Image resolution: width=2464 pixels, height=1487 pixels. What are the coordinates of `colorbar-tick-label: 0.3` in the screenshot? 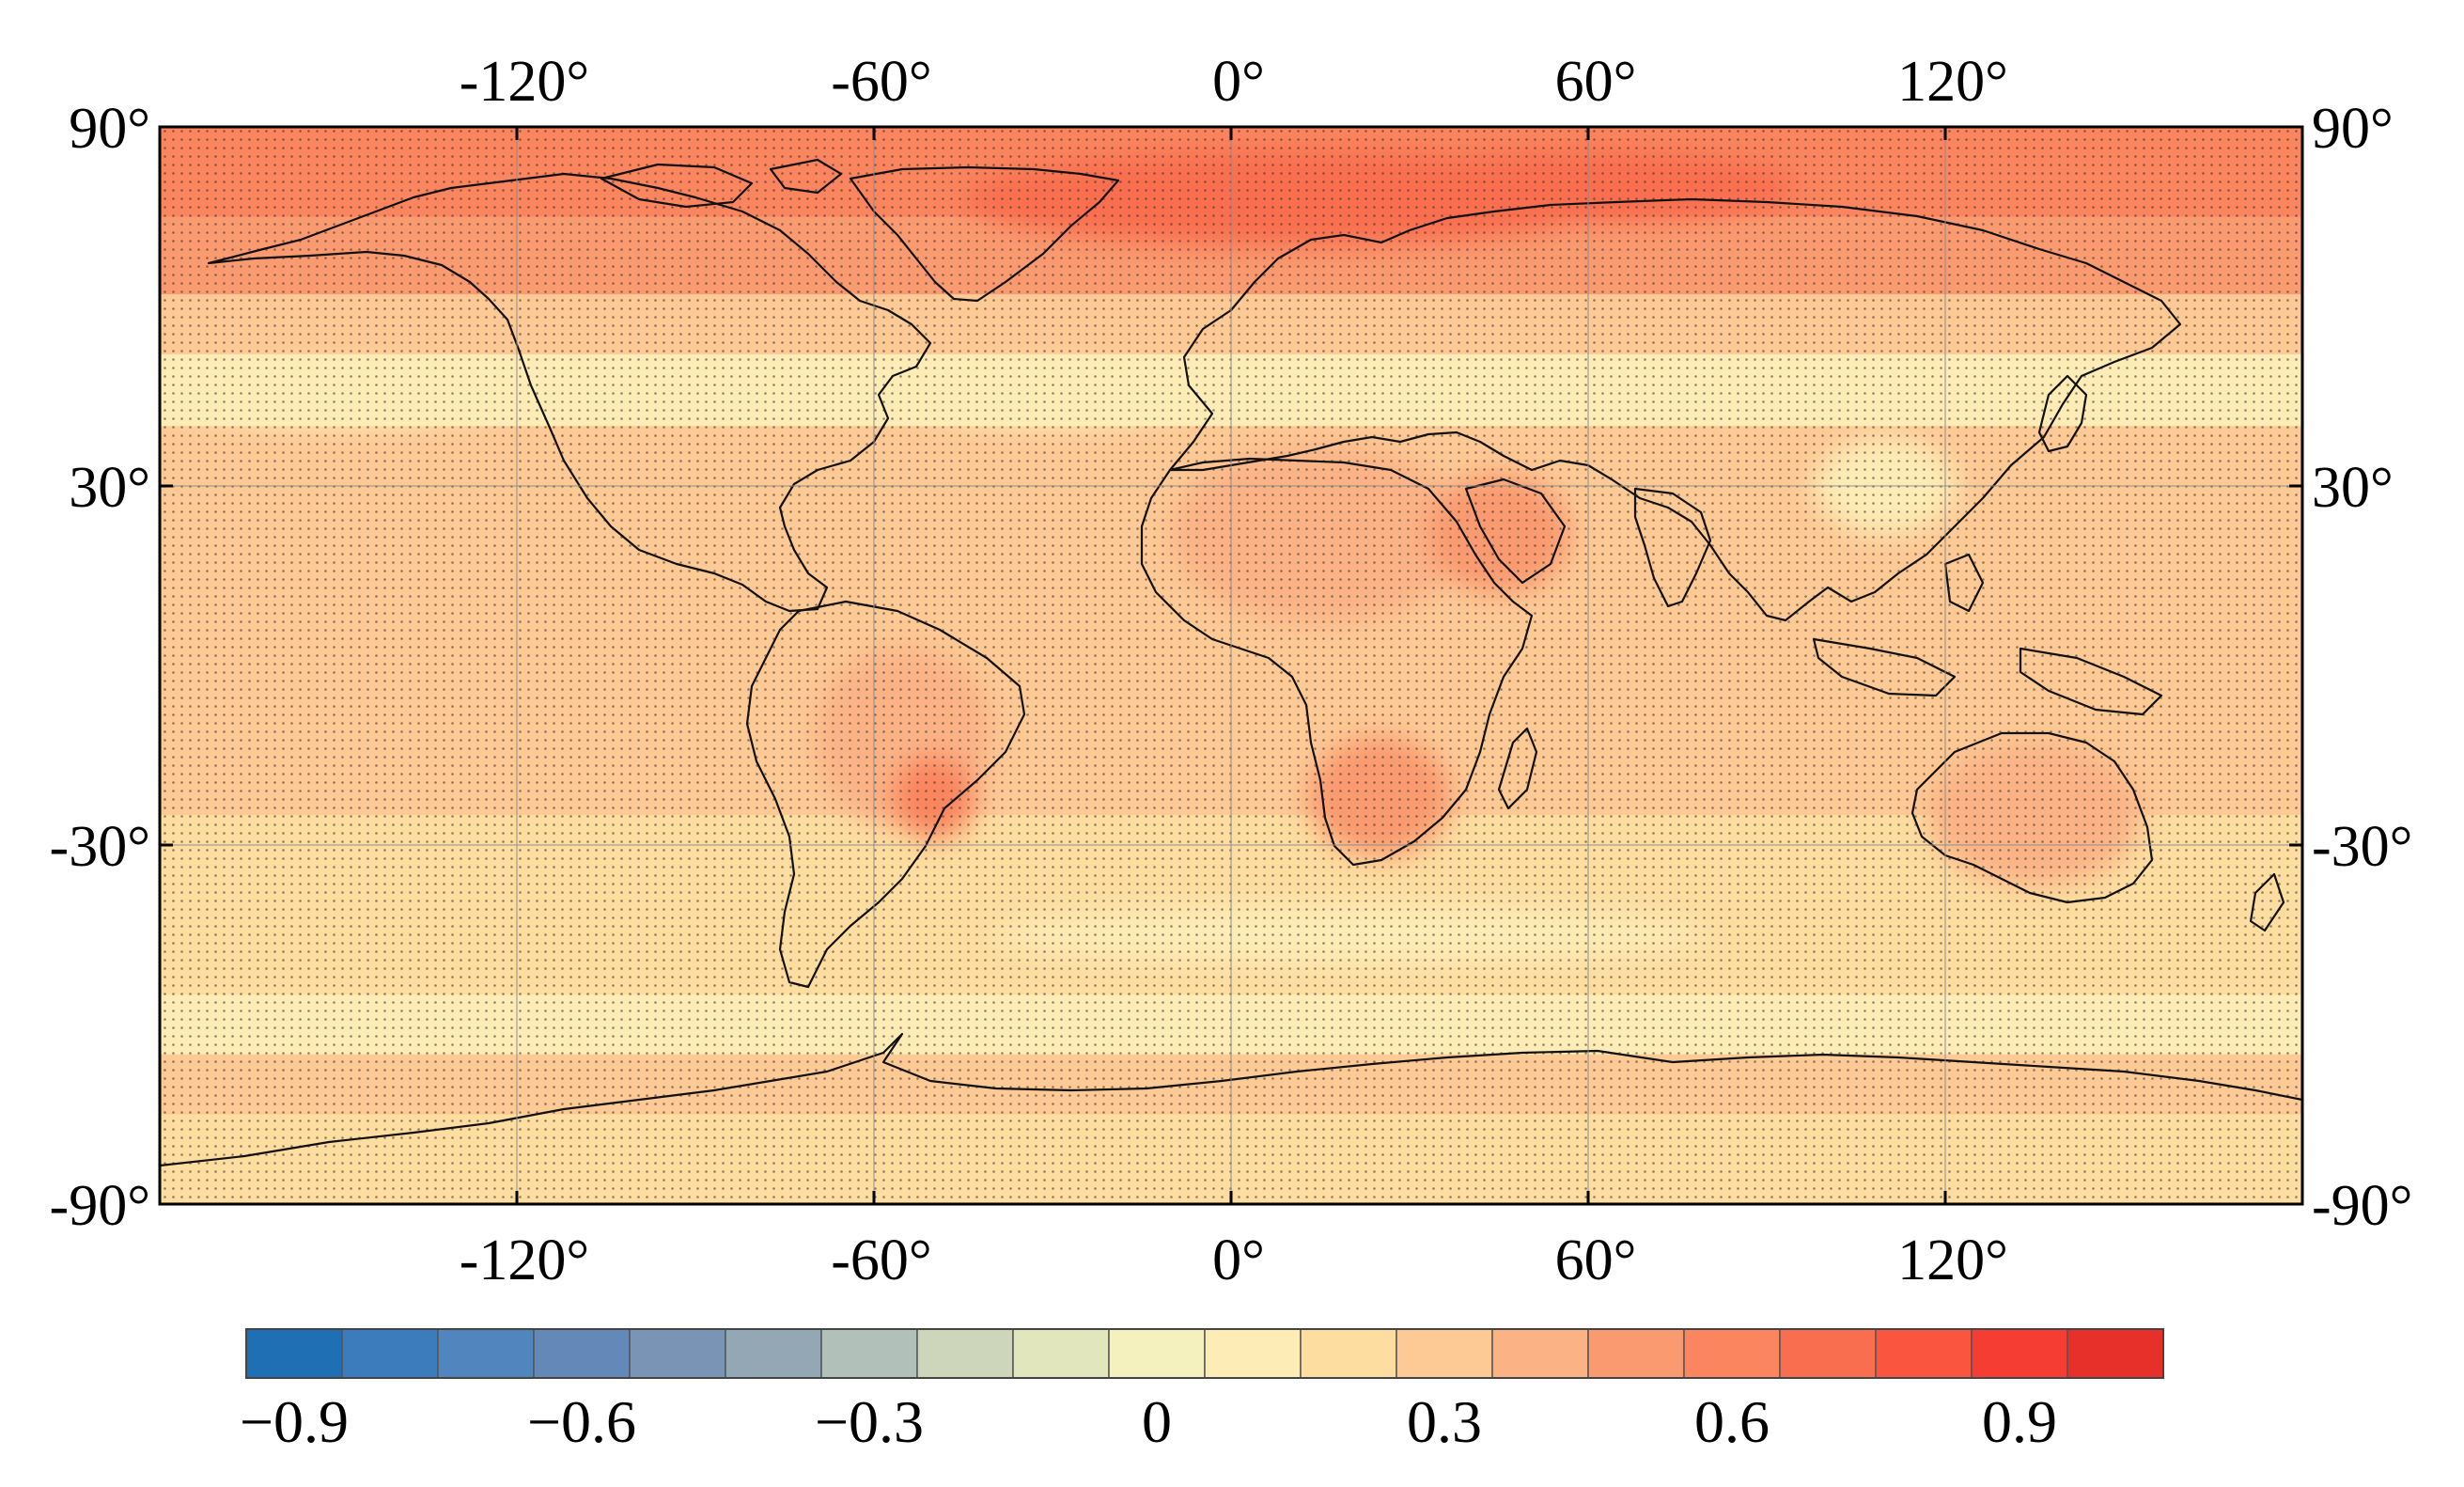 It's located at (1444, 1421).